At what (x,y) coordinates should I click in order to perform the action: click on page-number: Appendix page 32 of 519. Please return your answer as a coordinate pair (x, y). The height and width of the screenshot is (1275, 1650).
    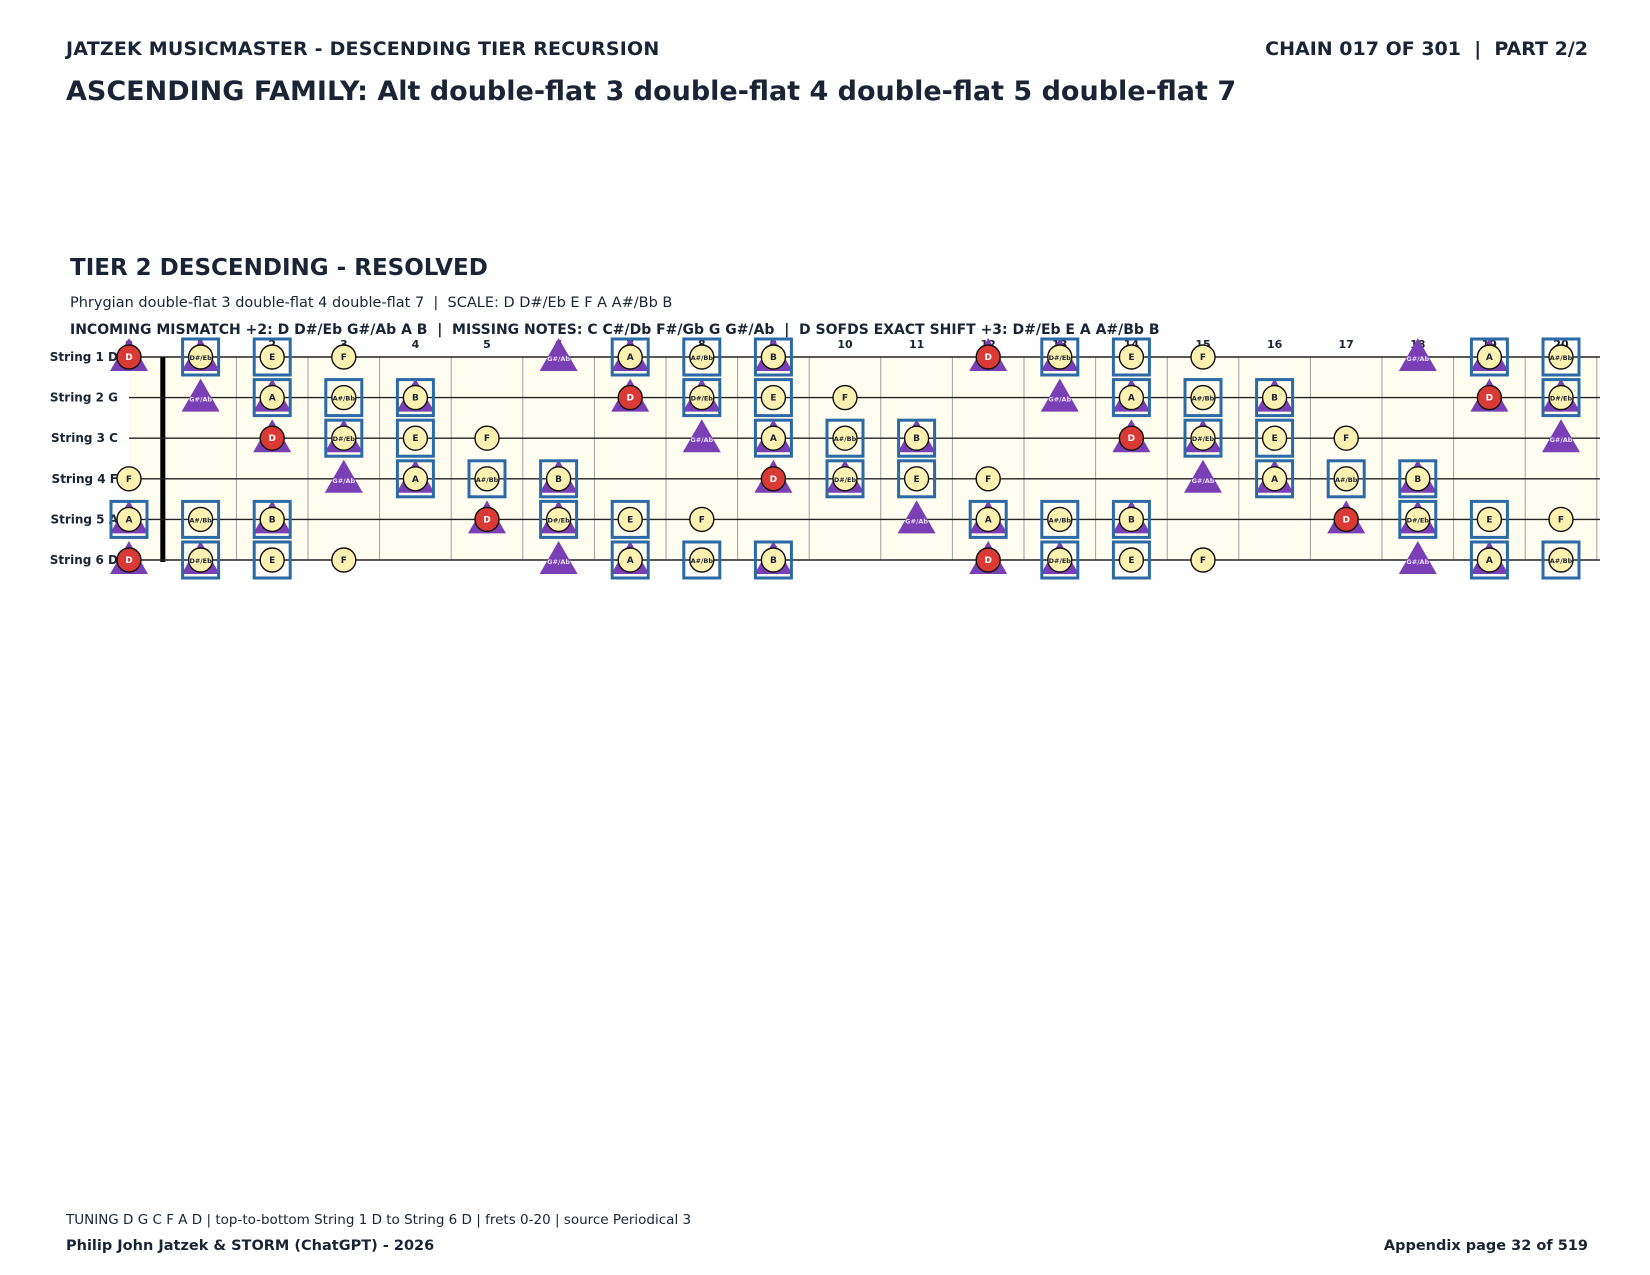
    Looking at the image, I should click on (1485, 1246).